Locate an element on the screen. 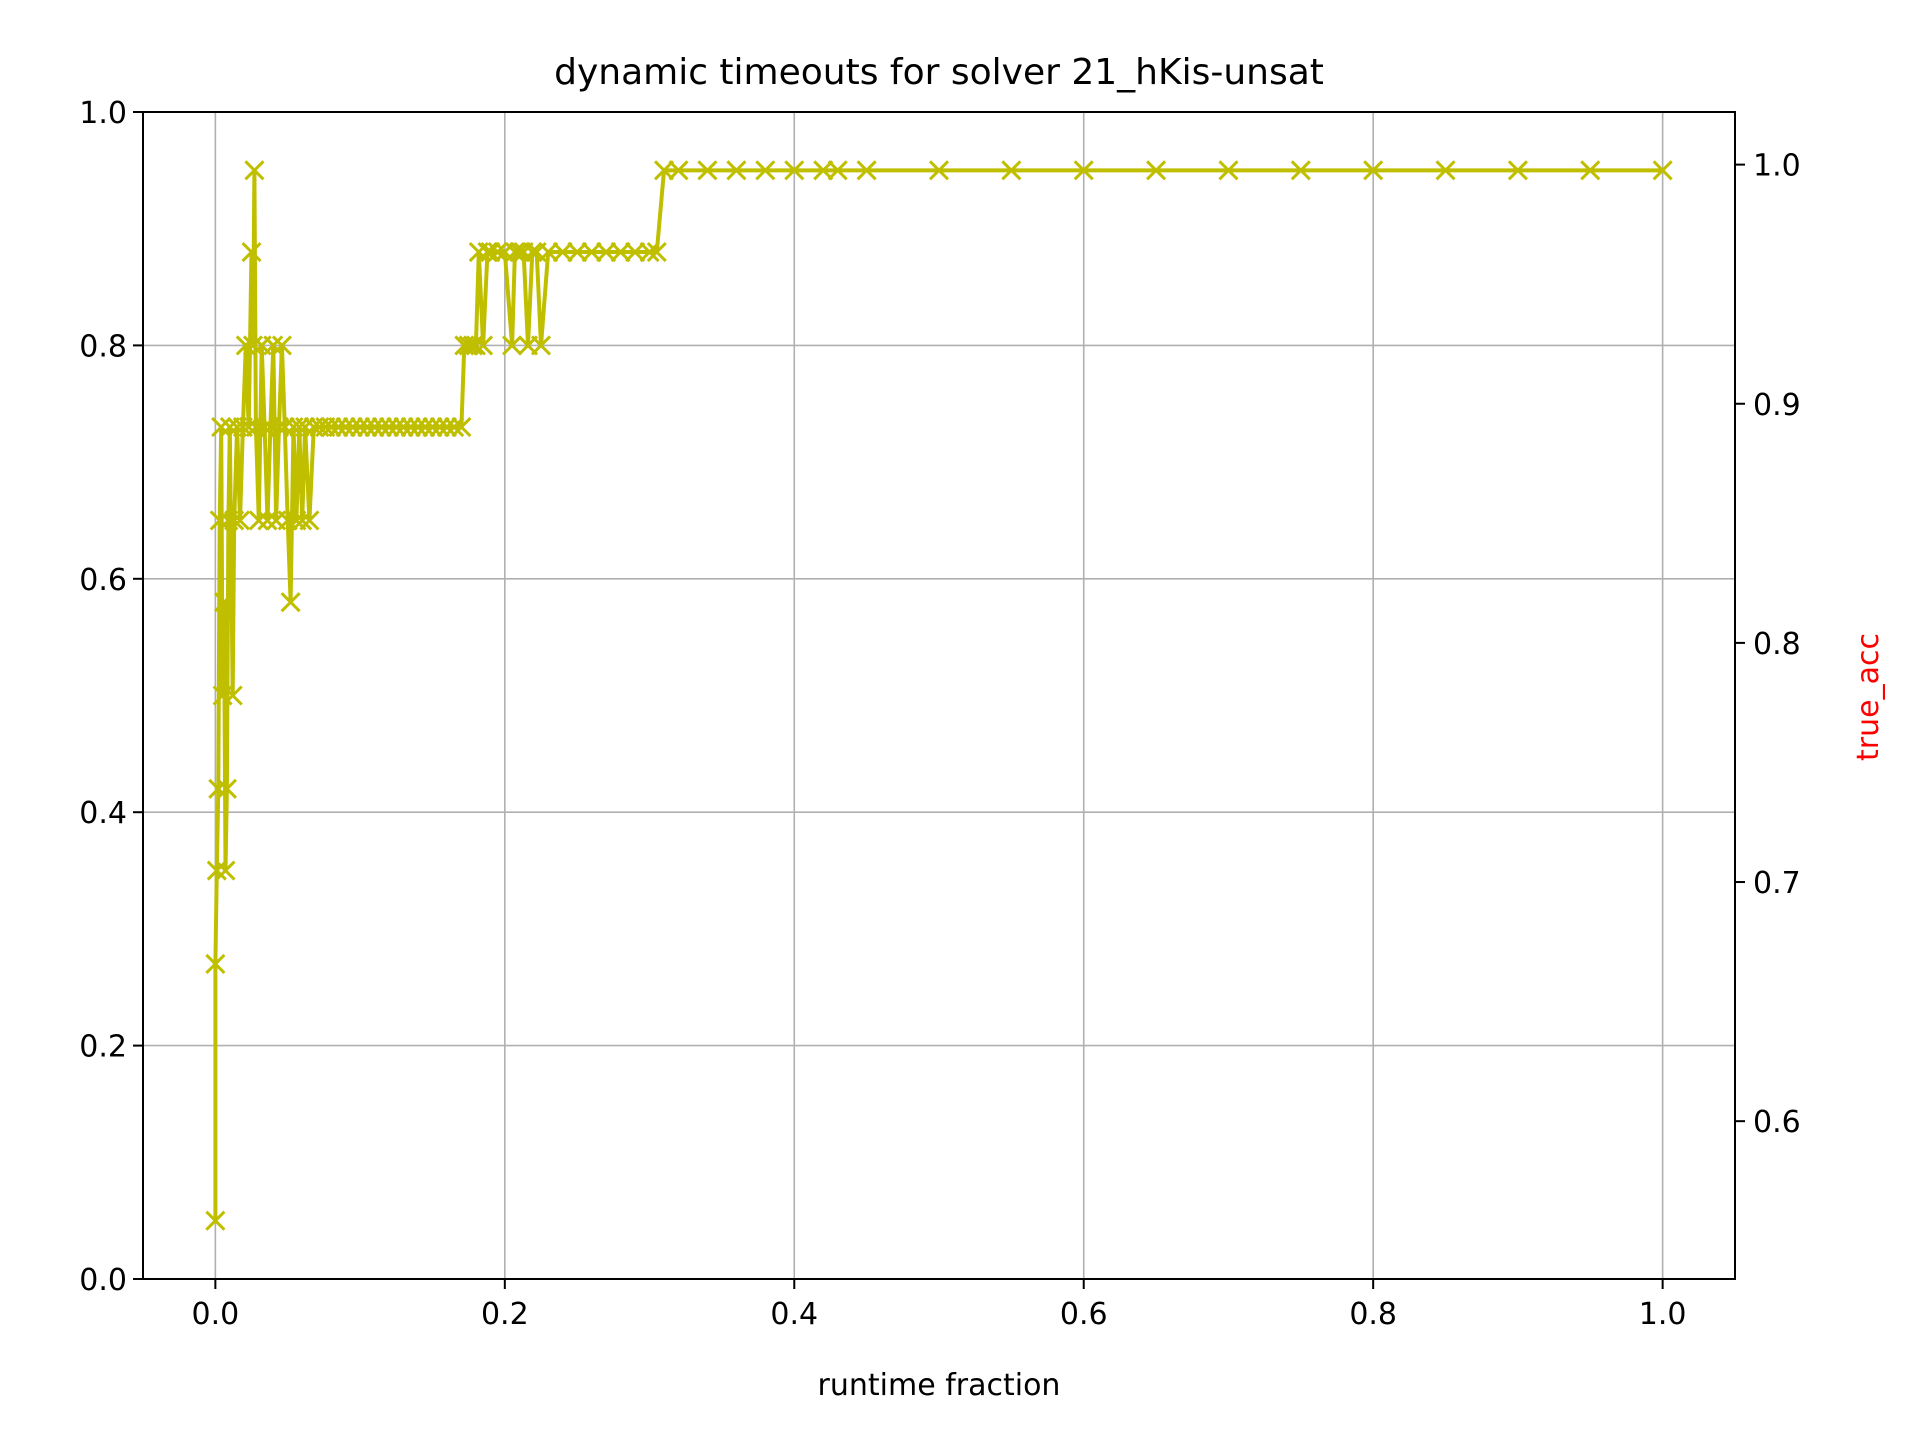 Image resolution: width=1920 pixels, height=1440 pixels. y-tick-label: 0.4 is located at coordinates (103, 813).